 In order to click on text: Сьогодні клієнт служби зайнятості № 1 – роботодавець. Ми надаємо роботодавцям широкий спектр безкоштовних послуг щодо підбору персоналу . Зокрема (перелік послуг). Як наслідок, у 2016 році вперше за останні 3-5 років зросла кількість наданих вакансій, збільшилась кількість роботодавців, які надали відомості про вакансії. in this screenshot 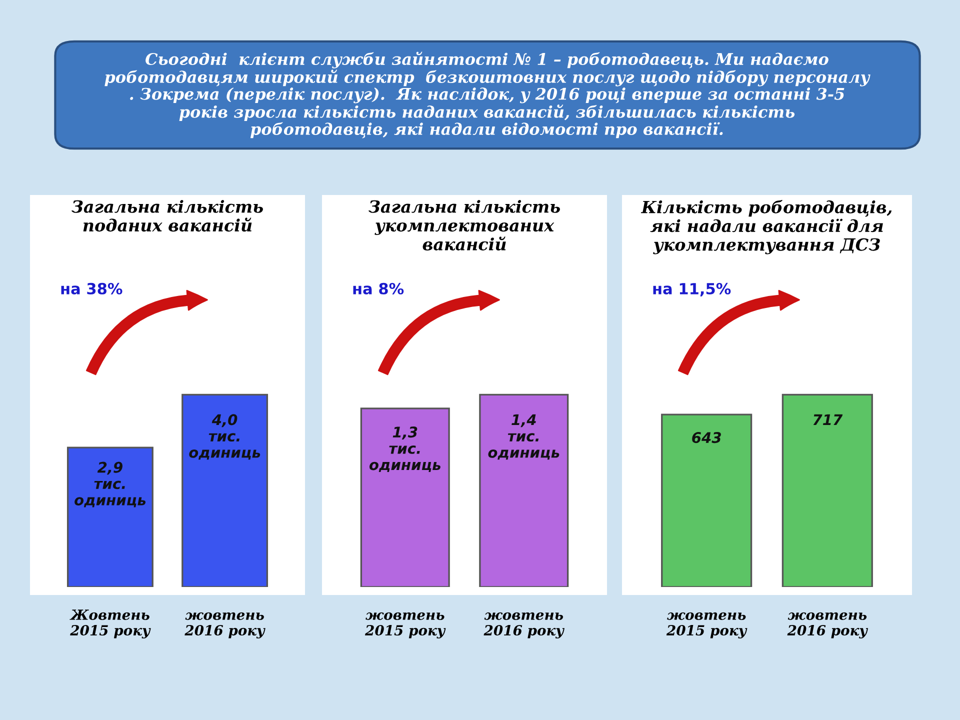, I will do `click(487, 95)`.